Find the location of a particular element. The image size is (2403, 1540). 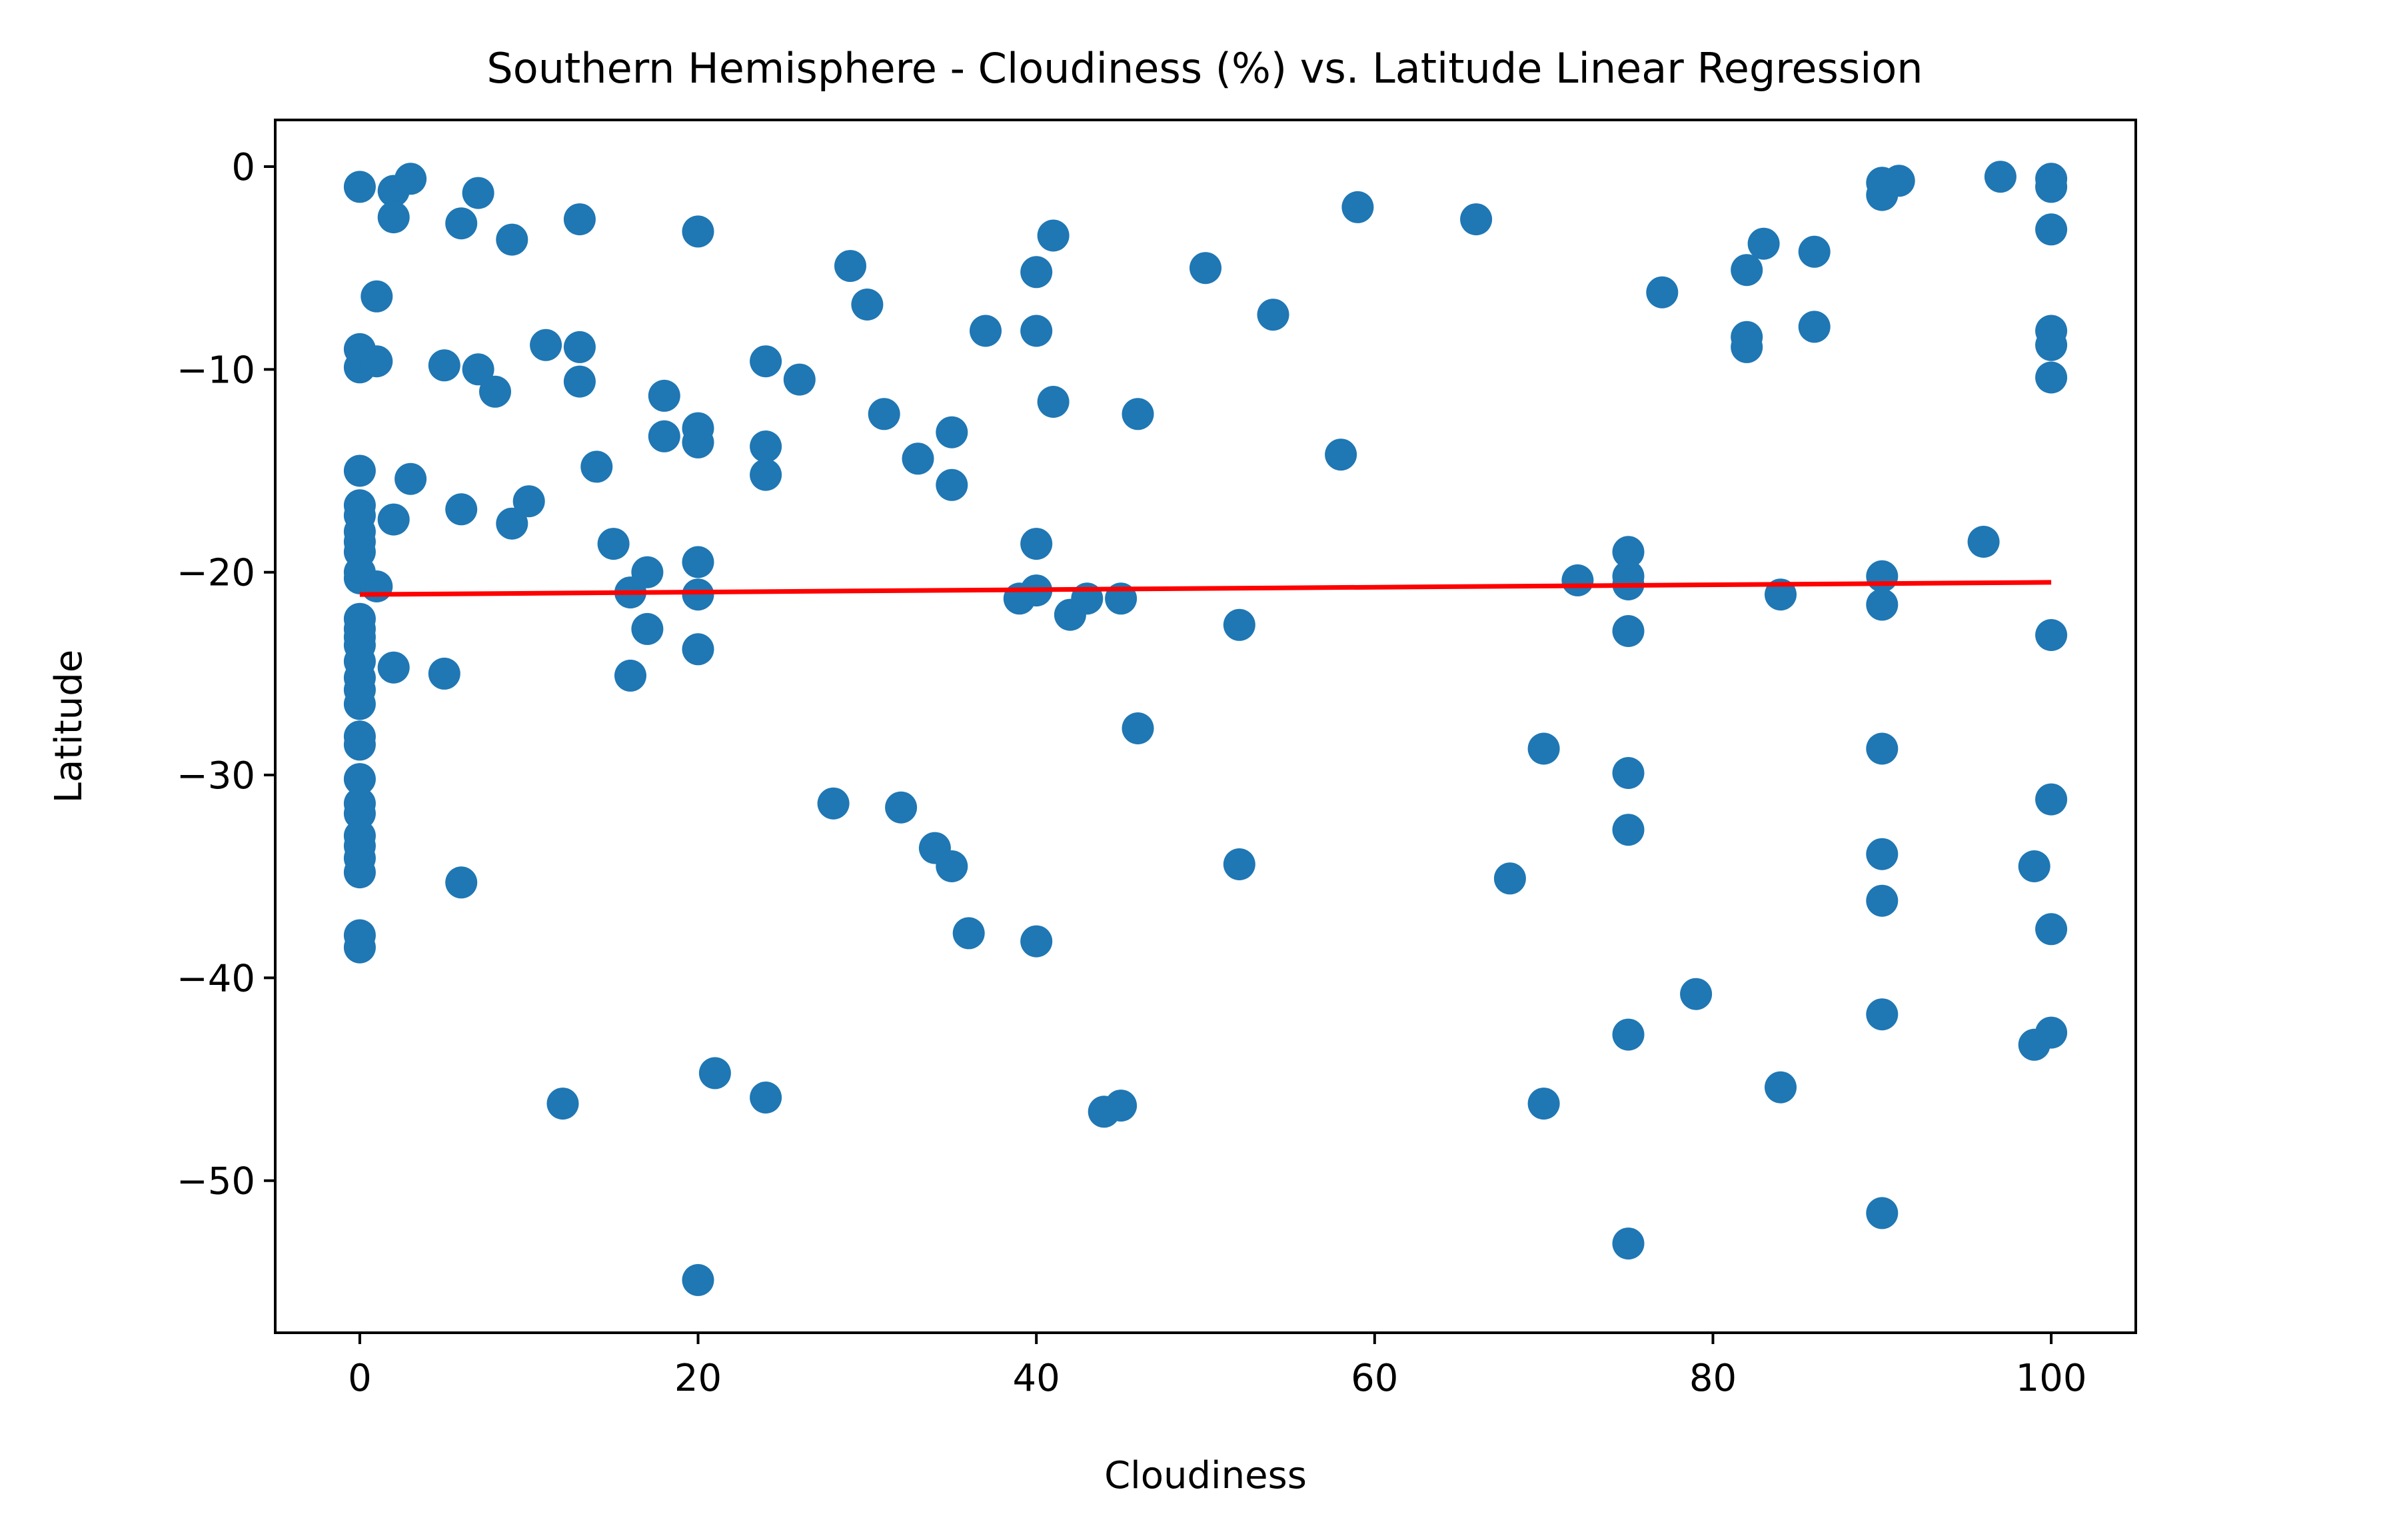

y-tick-label: −40 is located at coordinates (216, 978).